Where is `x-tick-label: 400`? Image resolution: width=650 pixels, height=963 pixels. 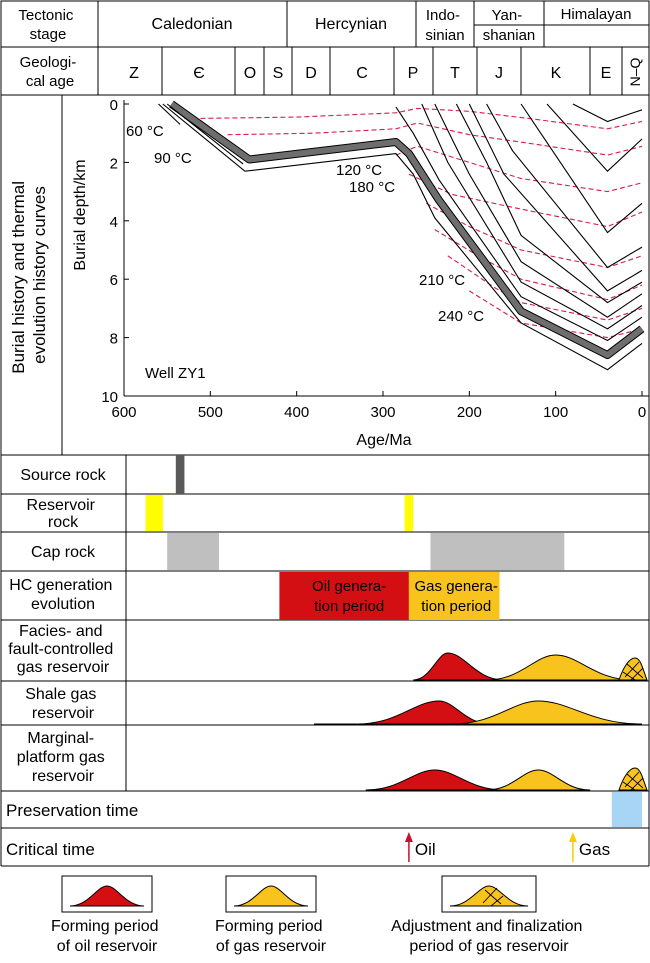
x-tick-label: 400 is located at coordinates (296, 412).